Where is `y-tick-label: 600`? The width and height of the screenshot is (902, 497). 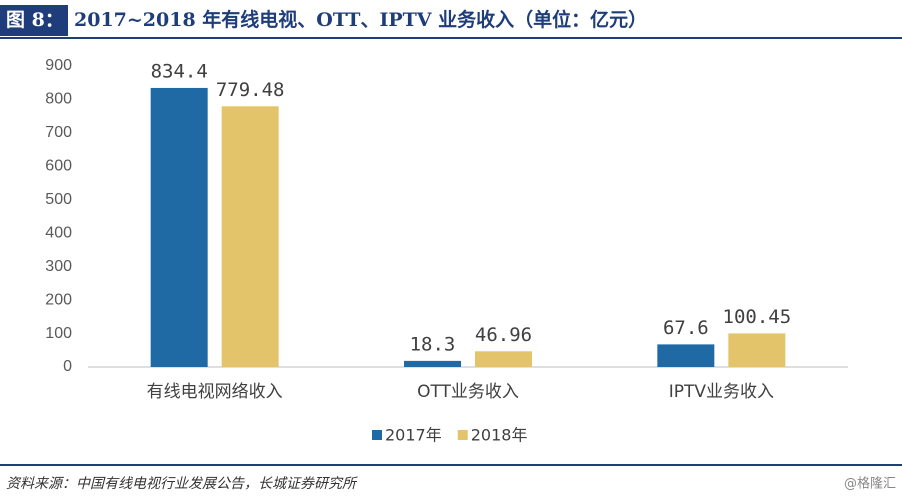 y-tick-label: 600 is located at coordinates (58, 166).